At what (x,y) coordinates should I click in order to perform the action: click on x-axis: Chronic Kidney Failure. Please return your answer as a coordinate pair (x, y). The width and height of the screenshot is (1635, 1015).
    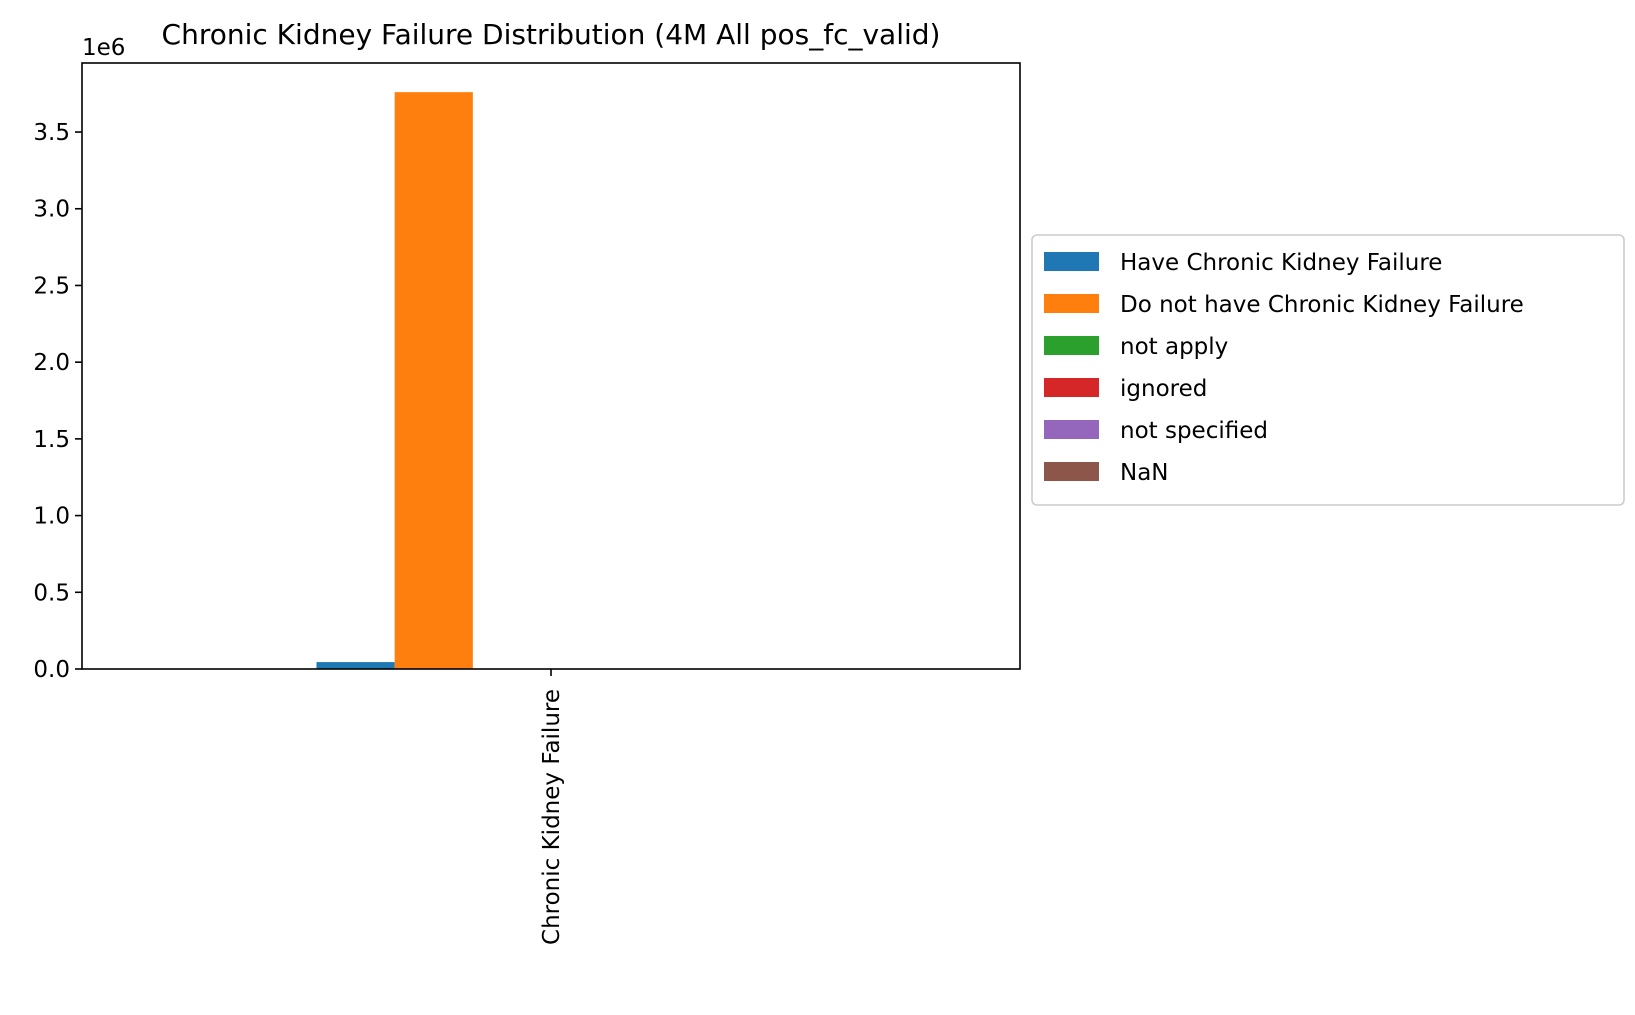
    Looking at the image, I should click on (552, 807).